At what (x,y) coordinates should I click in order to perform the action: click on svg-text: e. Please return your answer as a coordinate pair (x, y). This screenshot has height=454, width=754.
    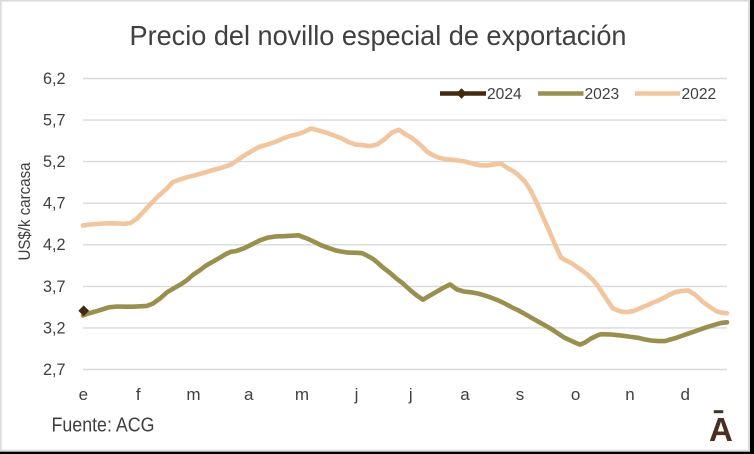
    Looking at the image, I should click on (83, 394).